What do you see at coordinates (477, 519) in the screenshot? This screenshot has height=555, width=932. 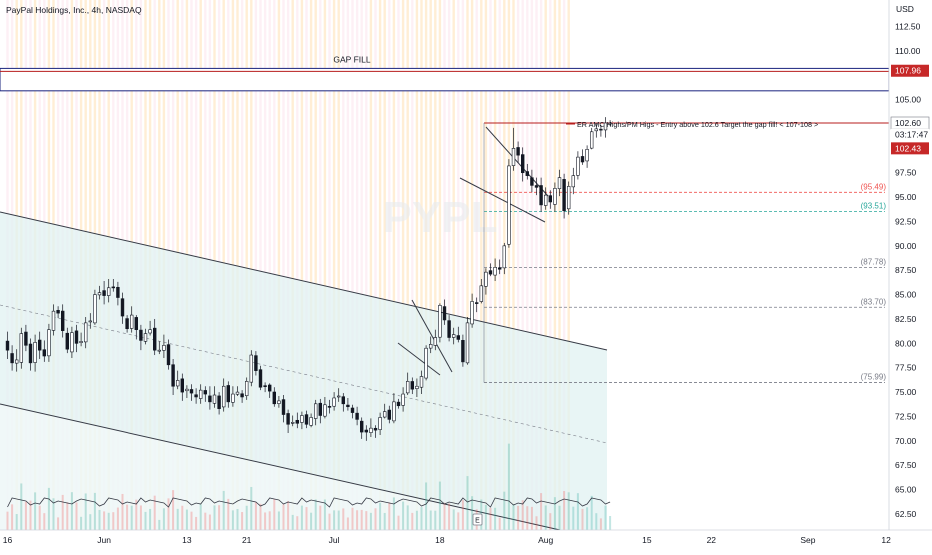 I see `earnings-marker` at bounding box center [477, 519].